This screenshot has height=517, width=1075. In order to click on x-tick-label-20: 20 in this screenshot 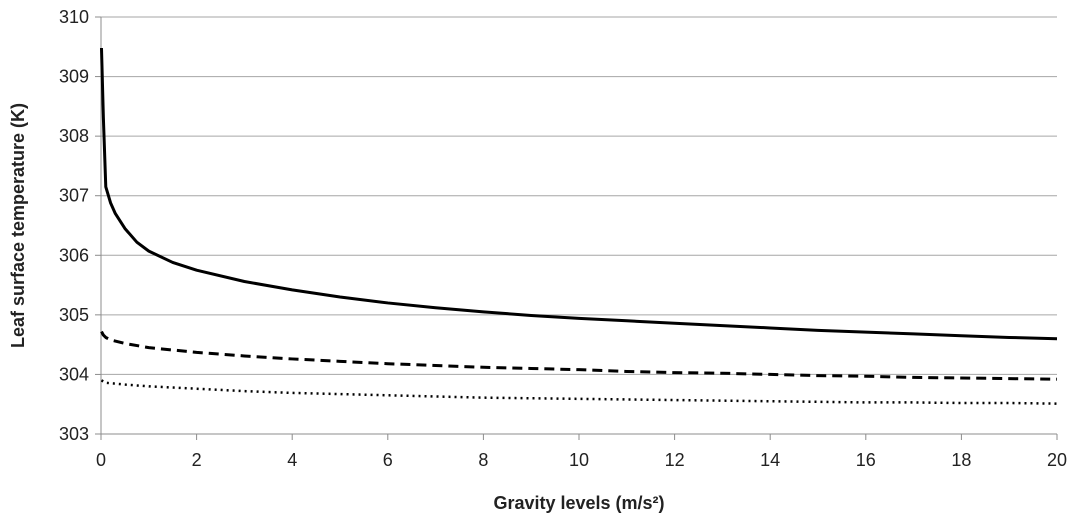, I will do `click(1057, 460)`.